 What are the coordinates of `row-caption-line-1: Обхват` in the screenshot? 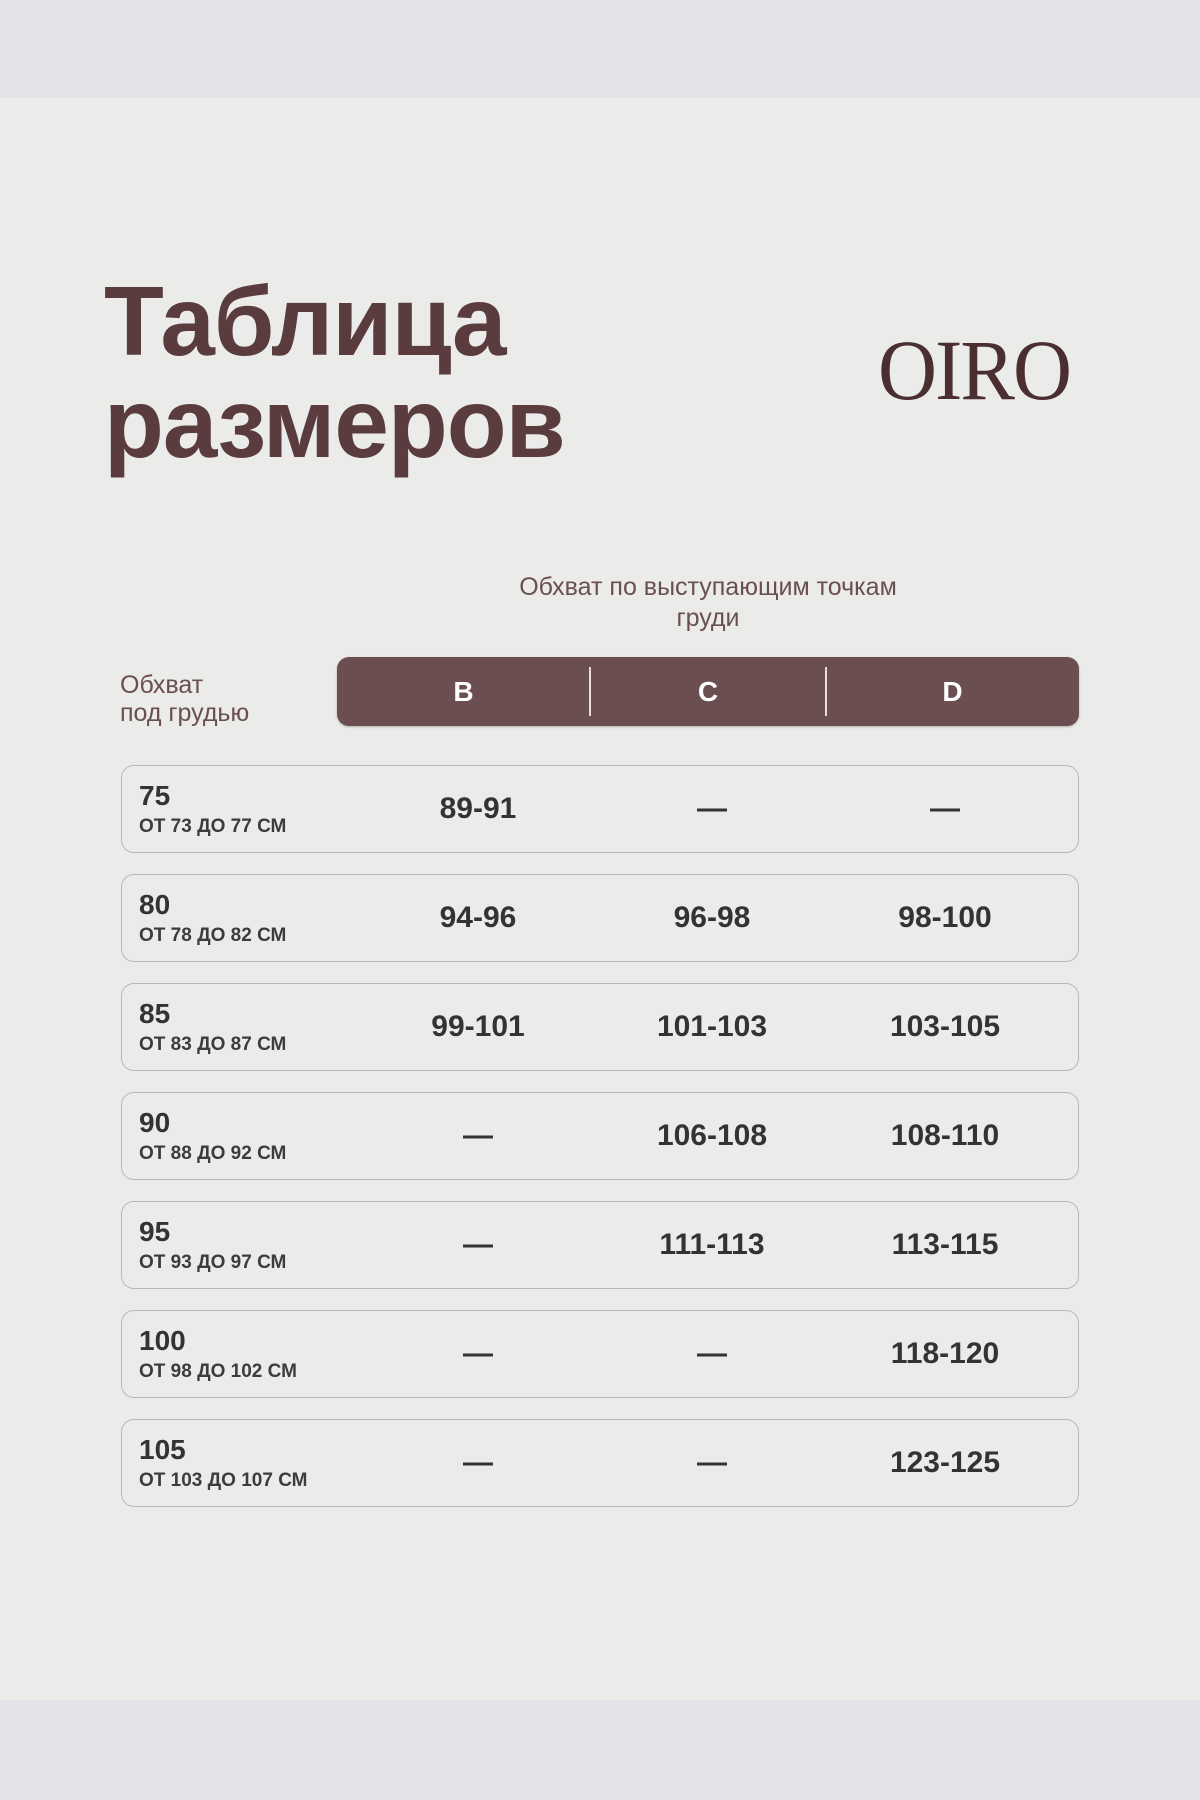 It's located at (162, 685).